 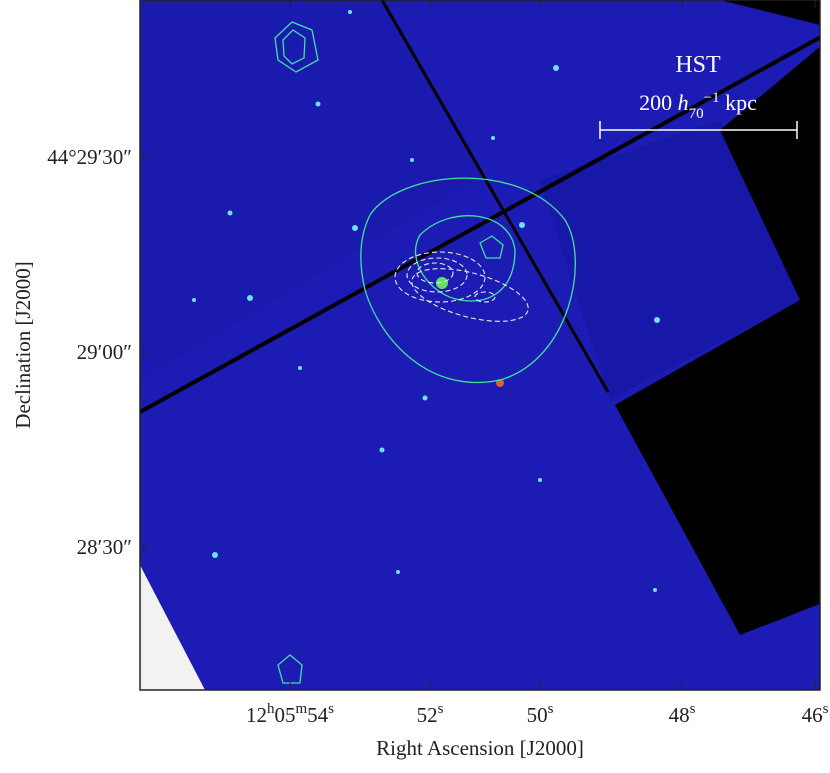 What do you see at coordinates (256, 715) in the screenshot?
I see `x-tick-label-part: 12` at bounding box center [256, 715].